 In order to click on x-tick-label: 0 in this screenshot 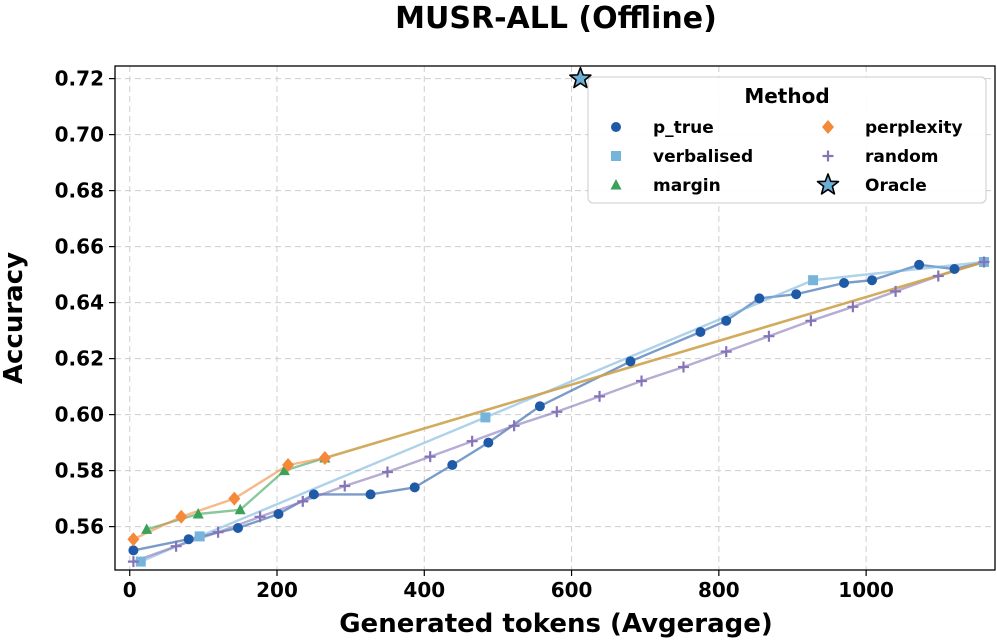, I will do `click(130, 590)`.